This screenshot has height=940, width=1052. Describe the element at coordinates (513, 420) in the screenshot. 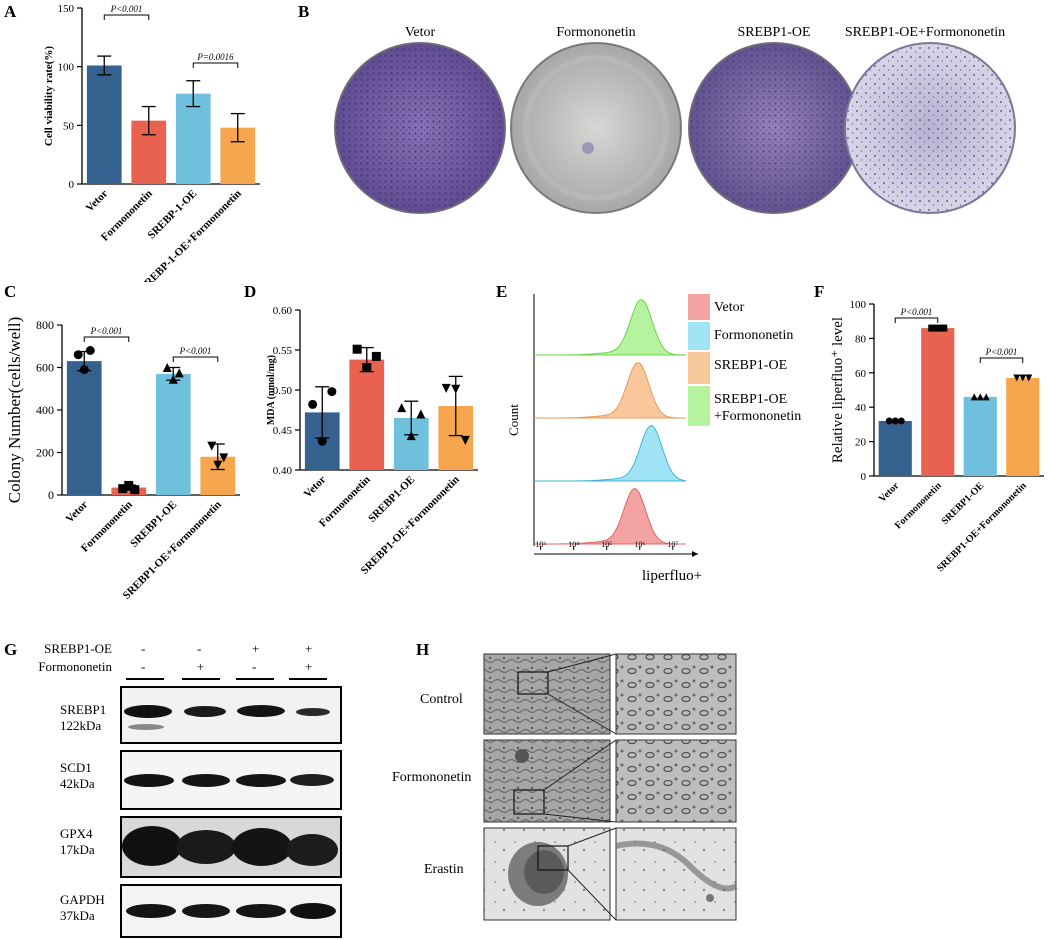

I see `y-axis-label: Count` at that location.